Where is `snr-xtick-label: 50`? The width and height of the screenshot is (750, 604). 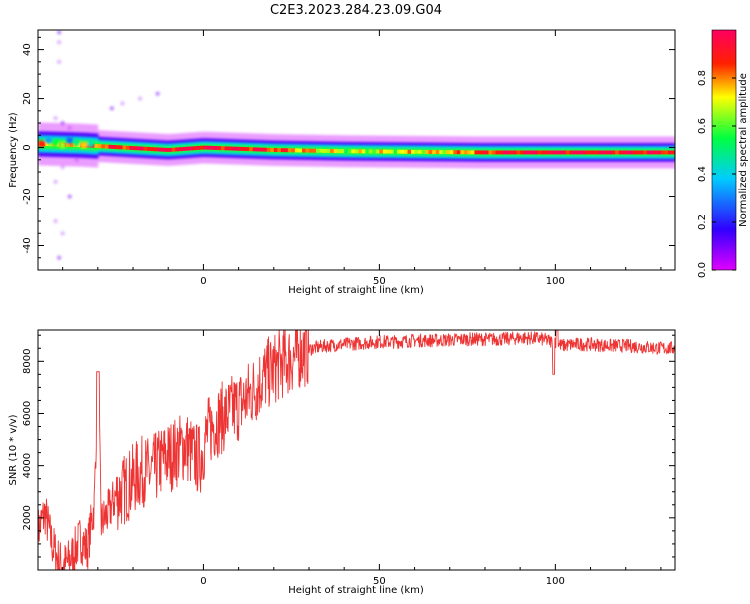
snr-xtick-label: 50 is located at coordinates (379, 581).